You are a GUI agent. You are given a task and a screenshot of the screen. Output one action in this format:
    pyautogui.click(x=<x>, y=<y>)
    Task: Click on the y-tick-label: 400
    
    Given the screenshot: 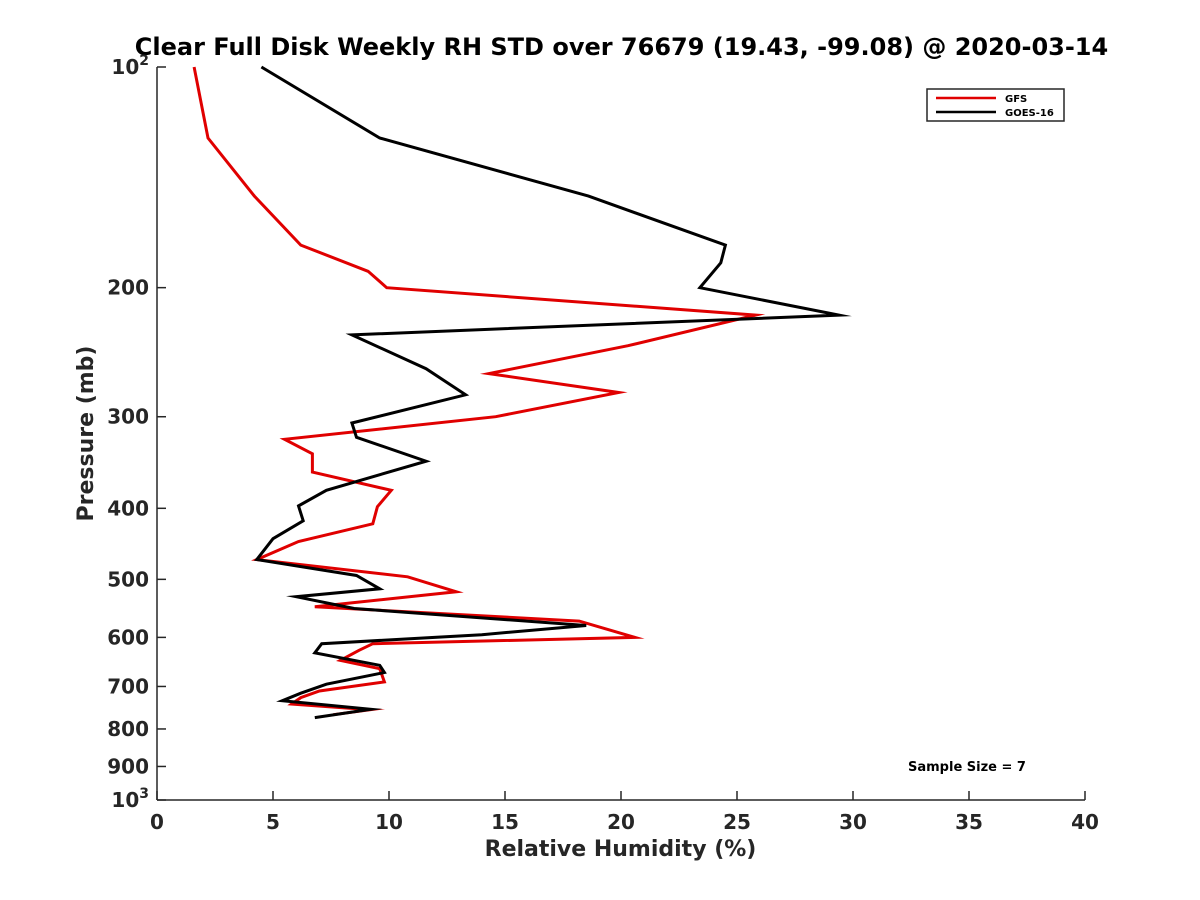 What is the action you would take?
    pyautogui.click(x=128, y=508)
    